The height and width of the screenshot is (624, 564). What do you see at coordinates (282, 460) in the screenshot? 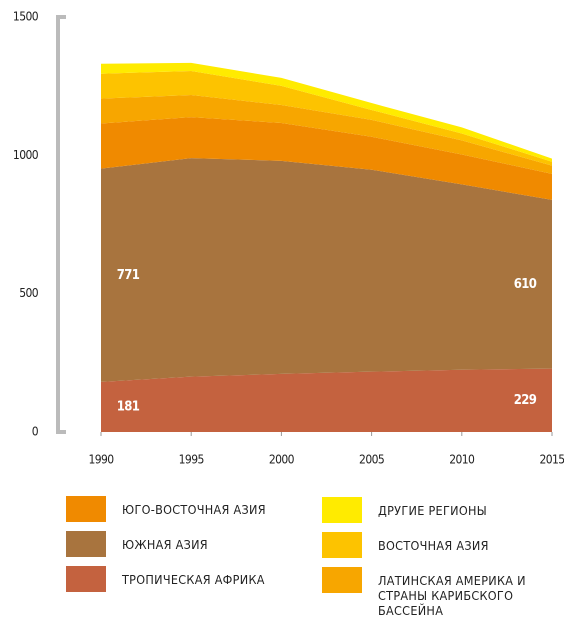
I see `x-tick-label: 2000` at bounding box center [282, 460].